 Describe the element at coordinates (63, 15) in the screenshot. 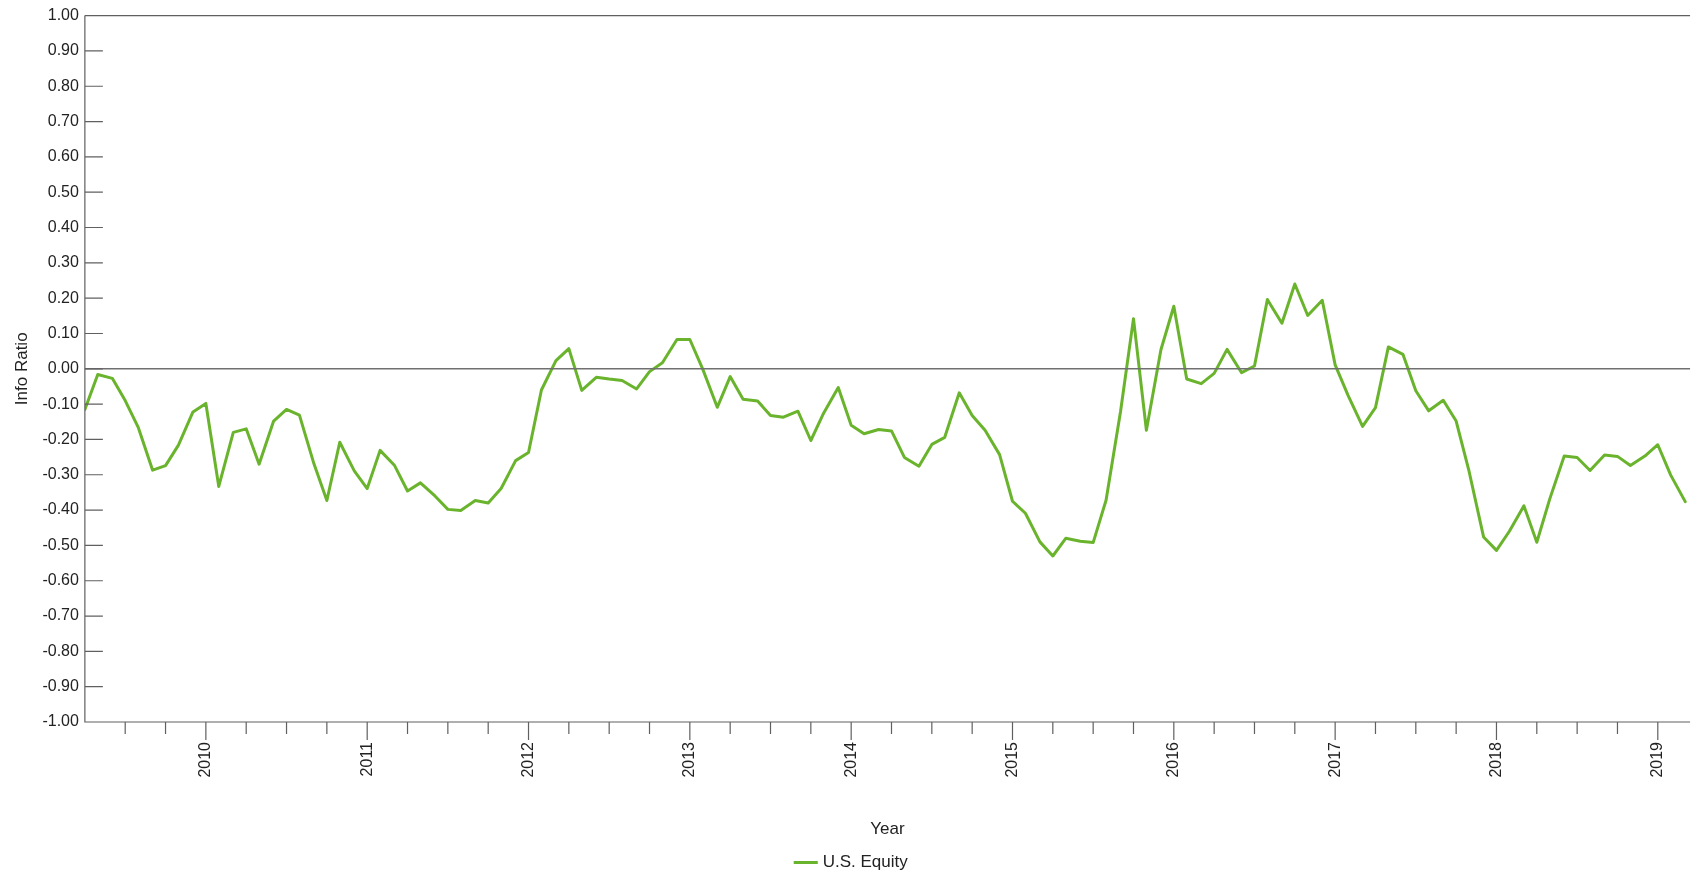

I see `y-tick-label: 1.00` at that location.